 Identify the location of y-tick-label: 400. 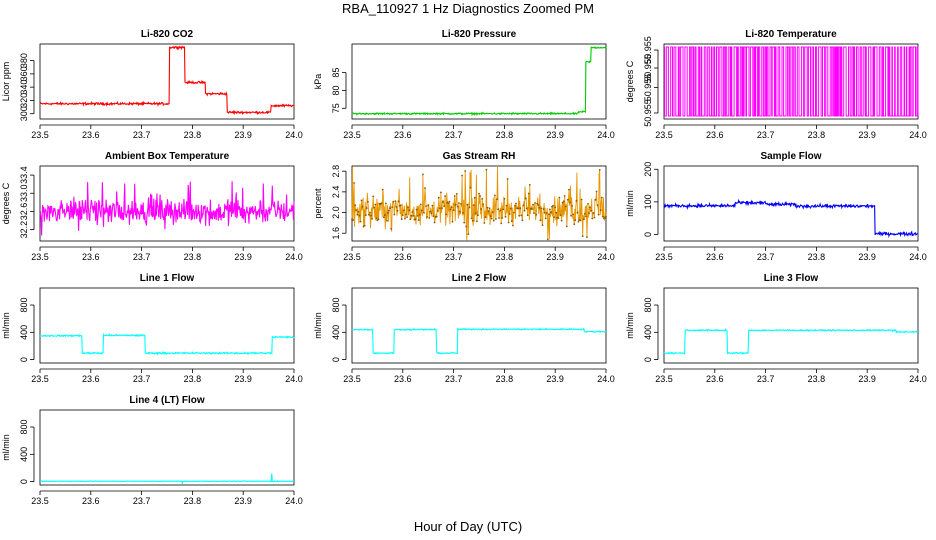
(648, 332).